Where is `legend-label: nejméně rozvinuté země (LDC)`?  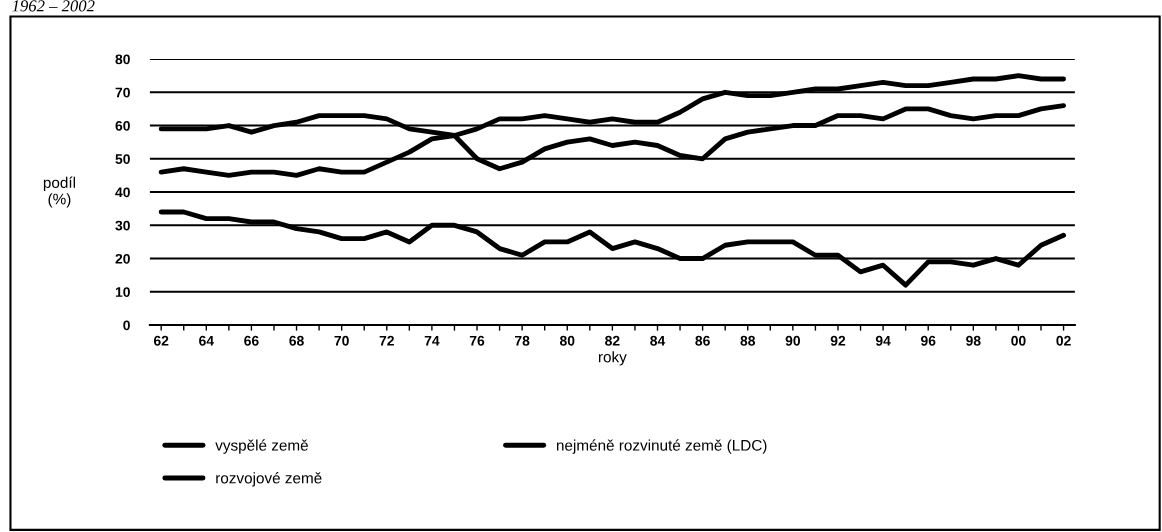 legend-label: nejméně rozvinuté země (LDC) is located at coordinates (661, 446).